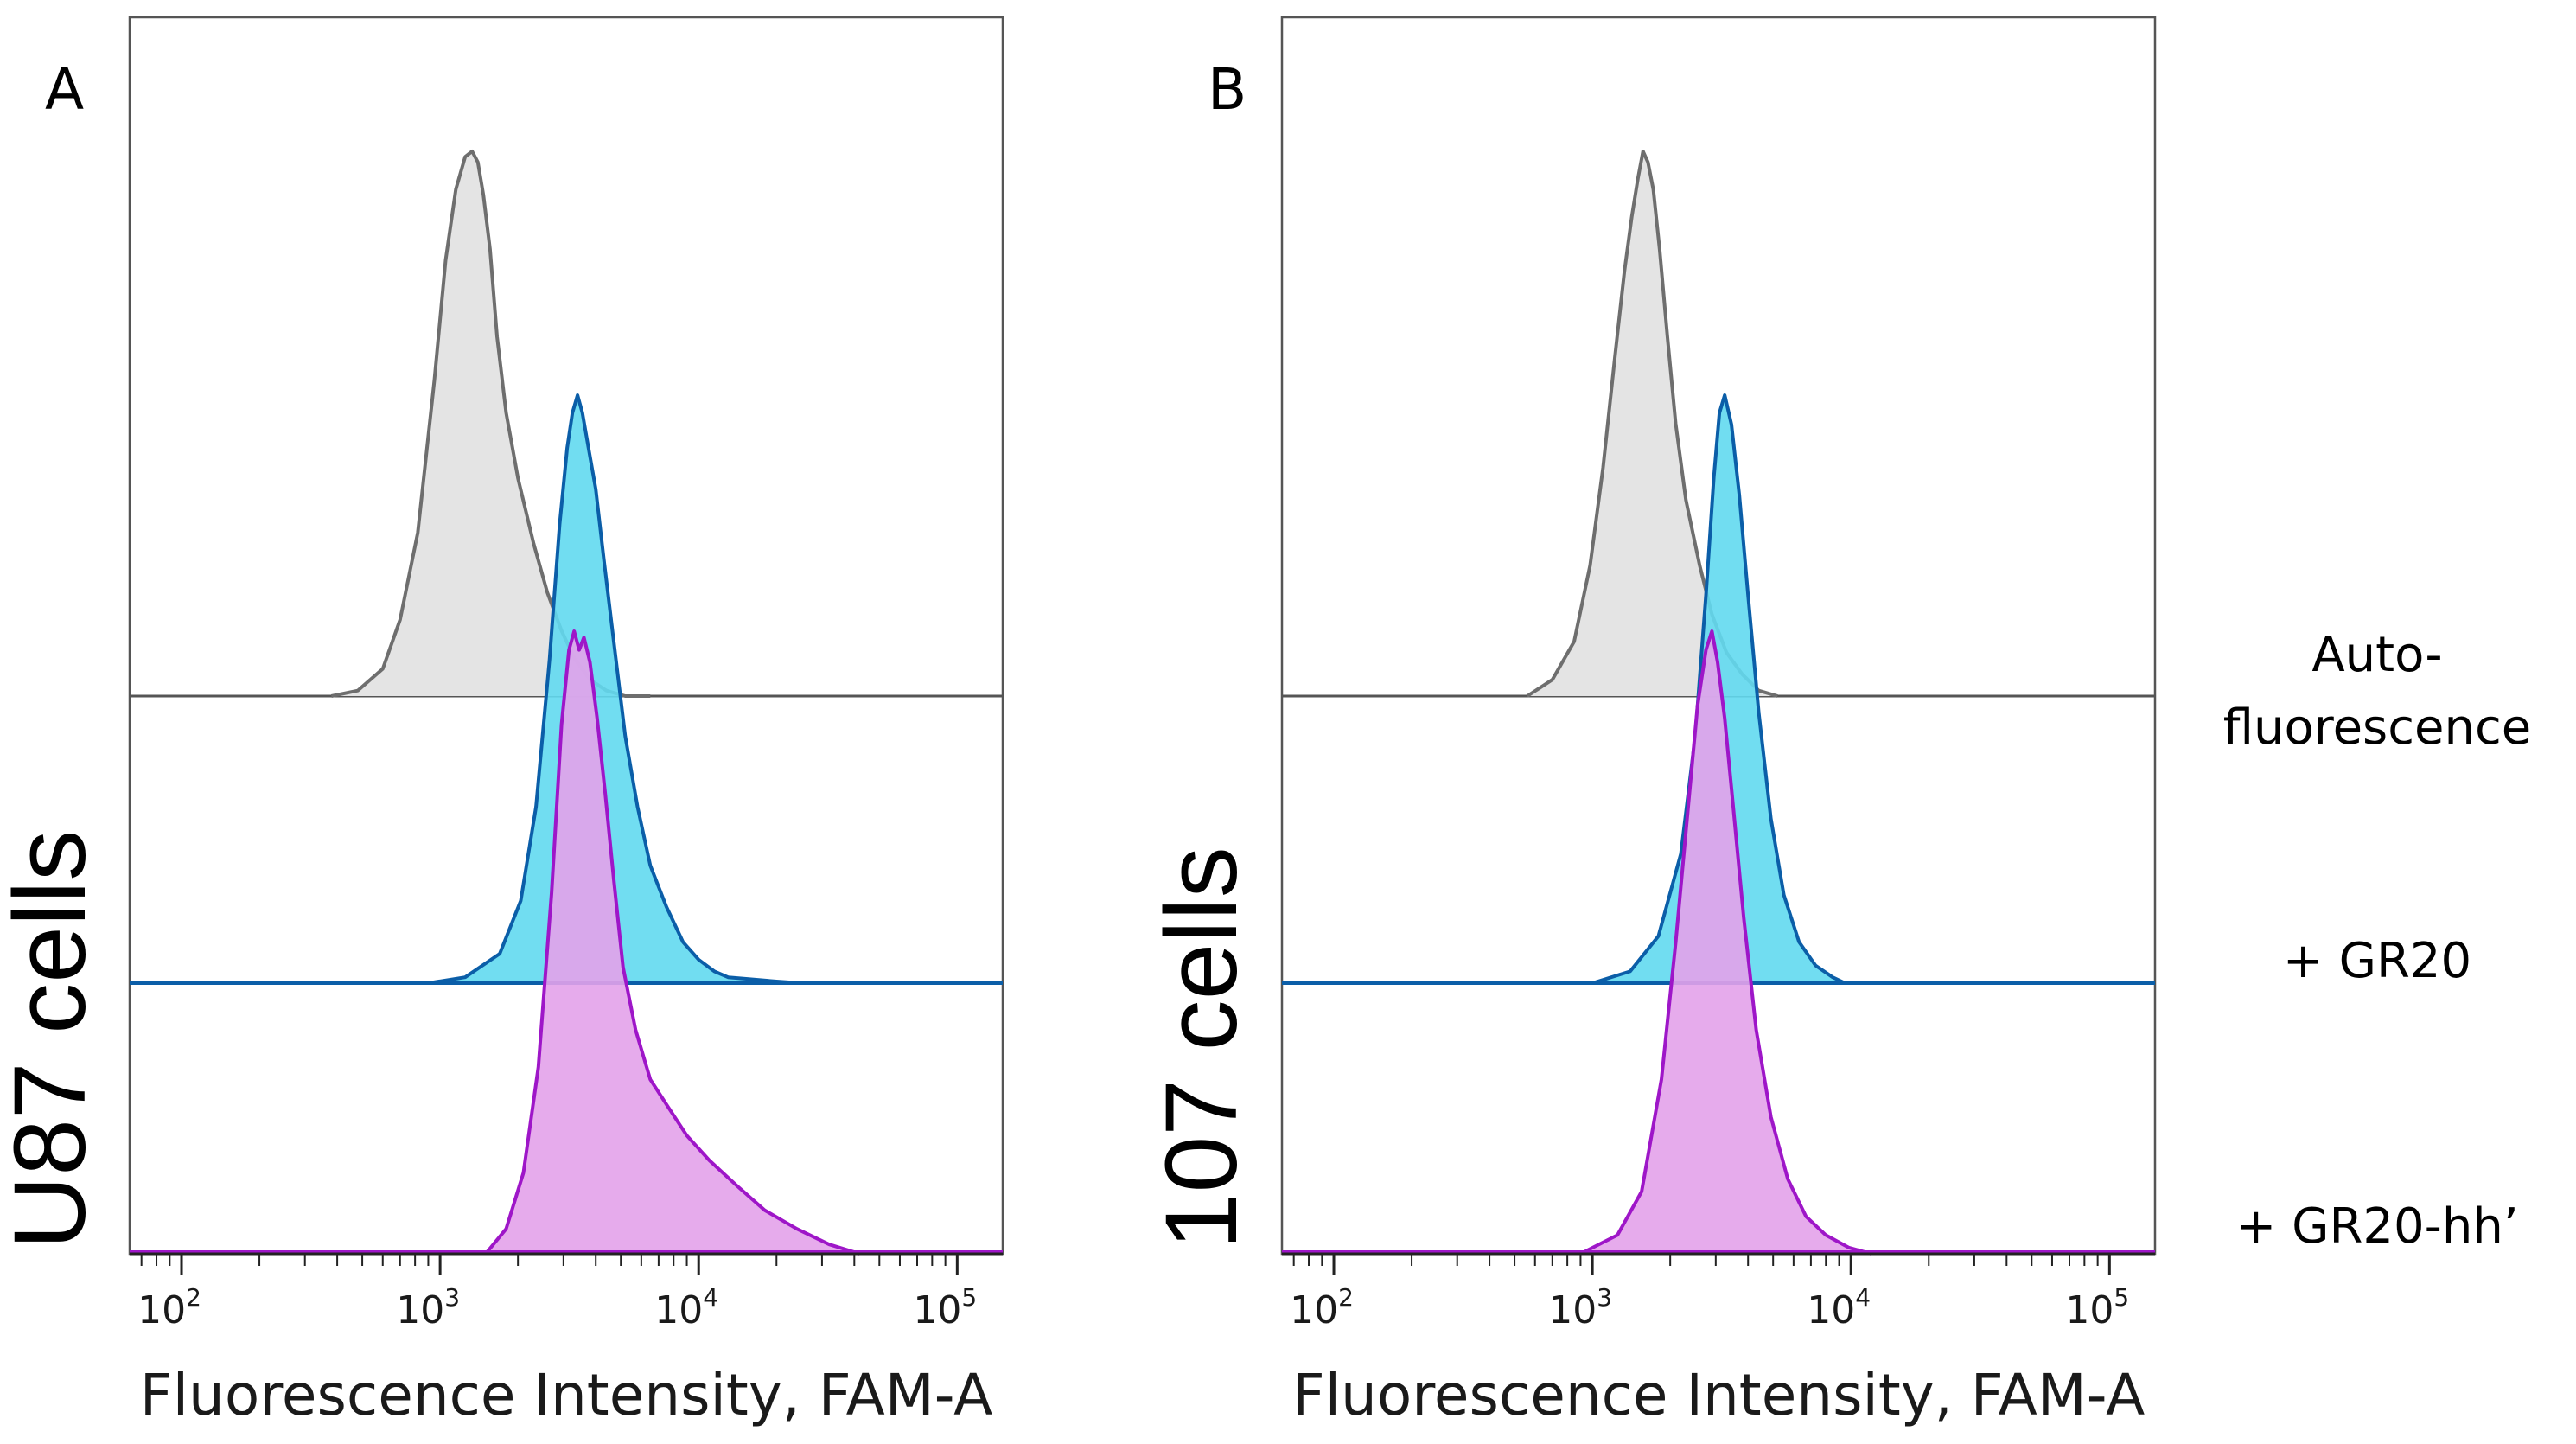 This screenshot has width=2576, height=1444. I want to click on legend-gr20: + GR20, so click(2377, 961).